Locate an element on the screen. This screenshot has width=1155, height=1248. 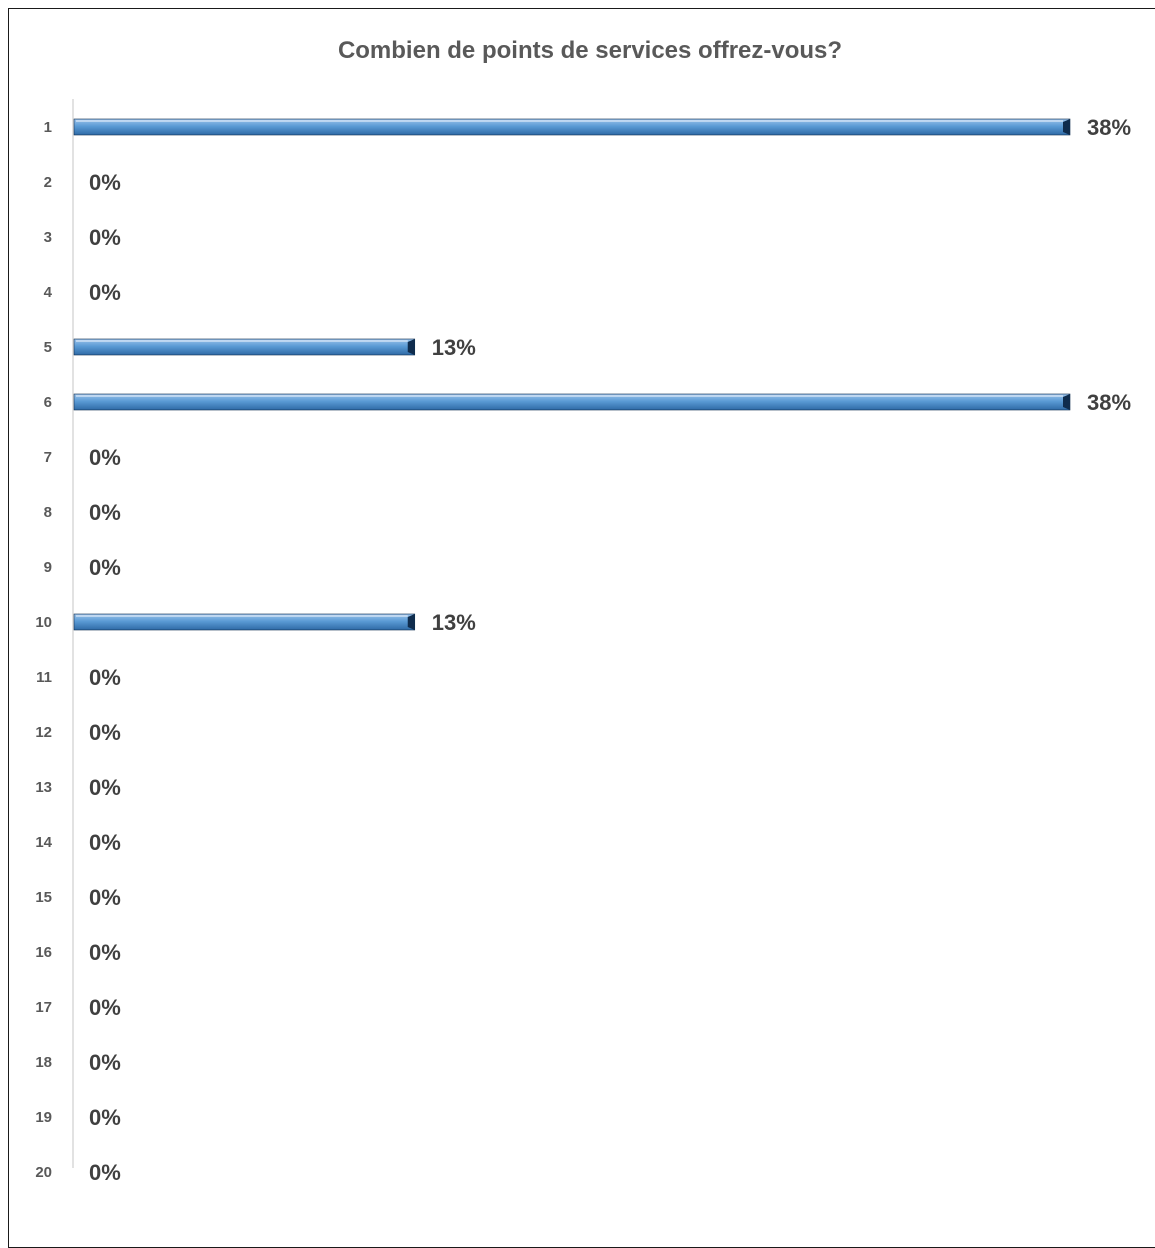
category-tick-label: 8 is located at coordinates (48, 512).